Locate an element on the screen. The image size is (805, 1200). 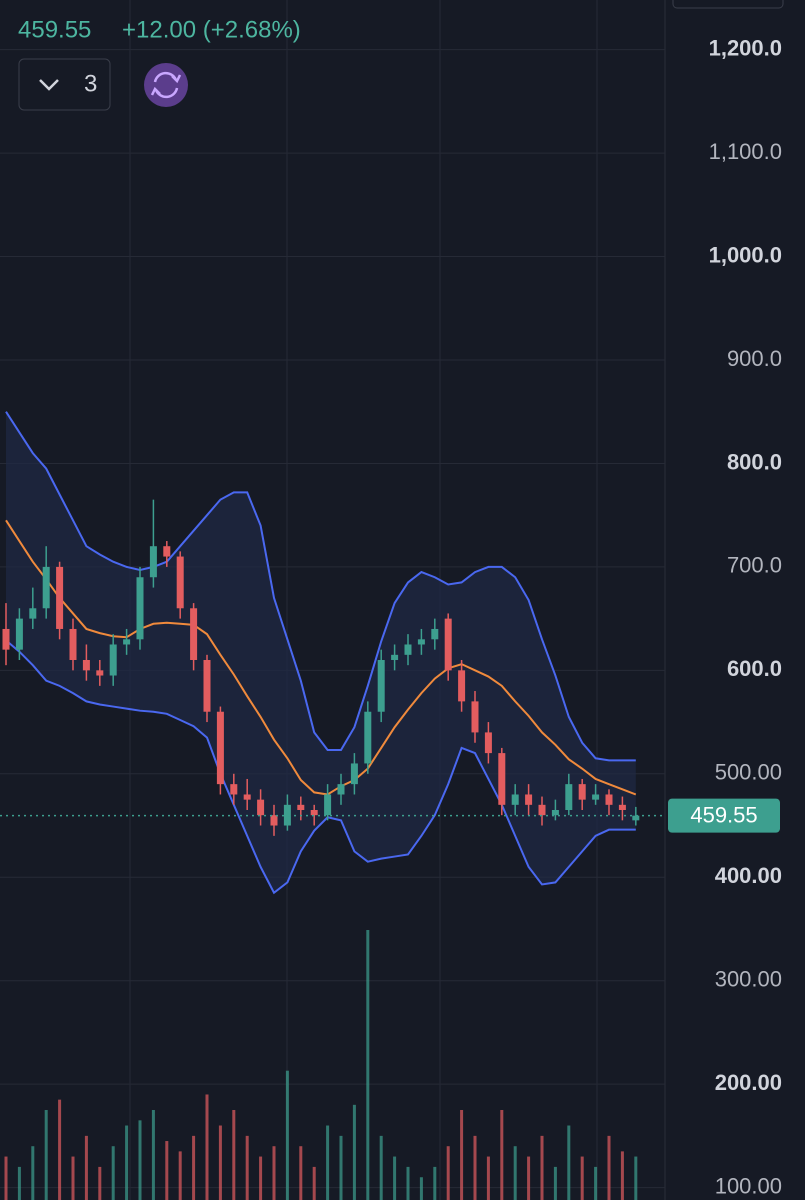
sync-circle is located at coordinates (166, 85).